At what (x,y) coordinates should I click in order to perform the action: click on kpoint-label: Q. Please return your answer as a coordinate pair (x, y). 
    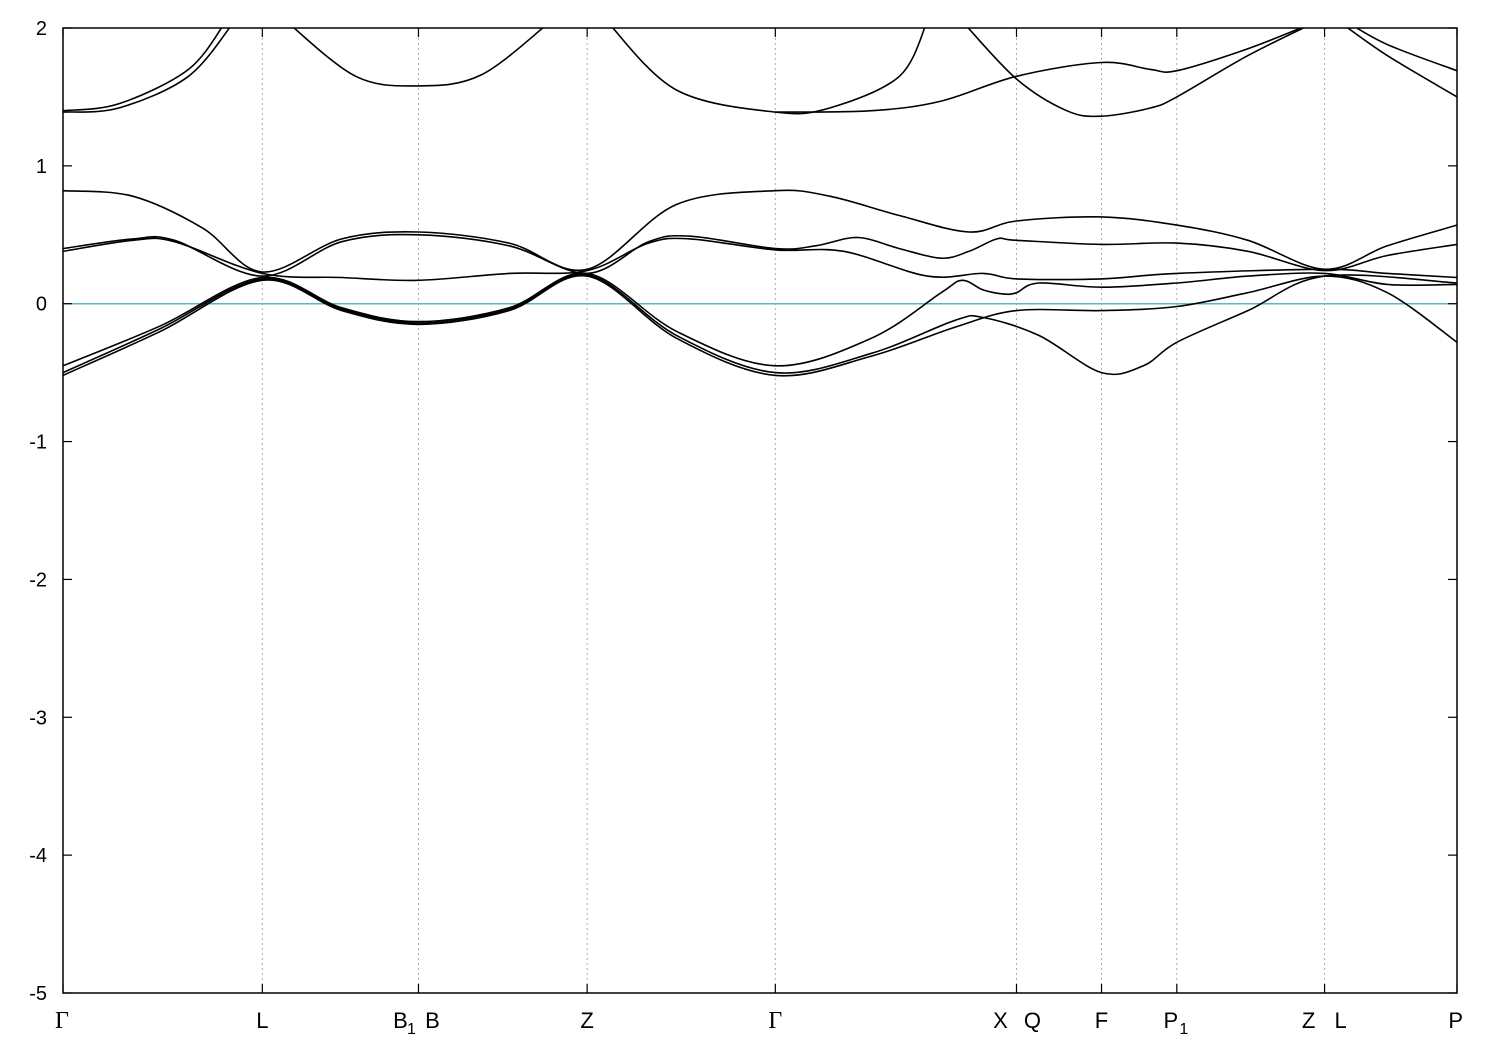
    Looking at the image, I should click on (1032, 1020).